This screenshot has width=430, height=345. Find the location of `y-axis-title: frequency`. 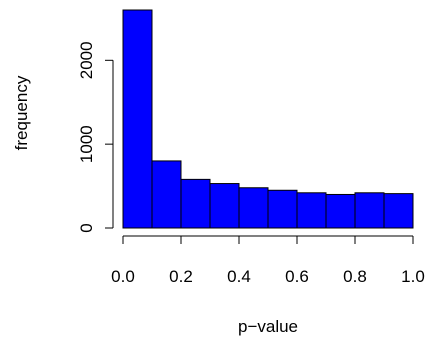

y-axis-title: frequency is located at coordinates (21, 112).